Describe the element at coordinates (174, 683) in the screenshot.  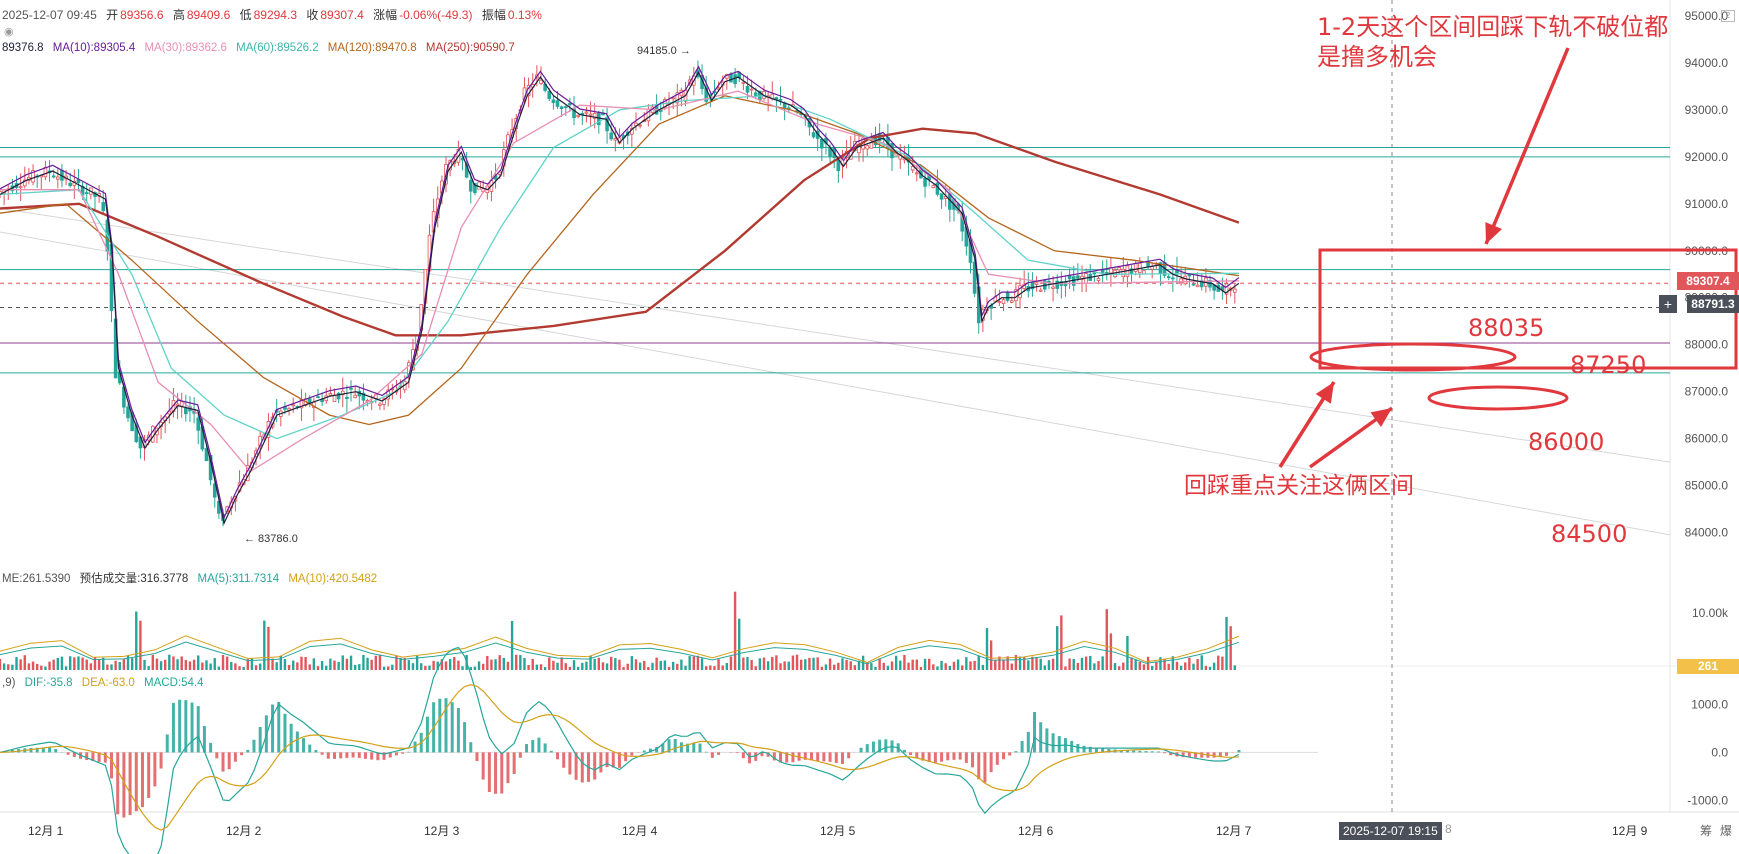
I see `macd-value: MACD:54.4` at that location.